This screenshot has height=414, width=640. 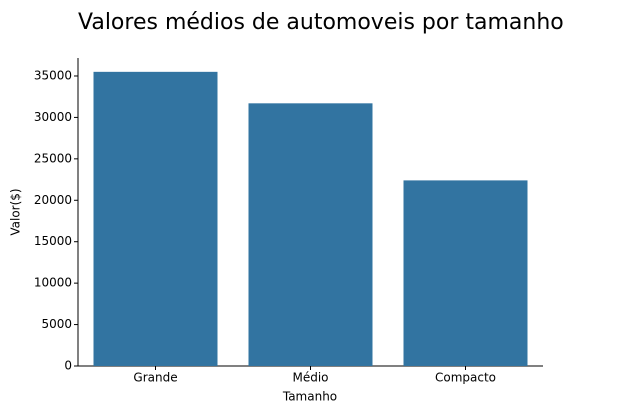 What do you see at coordinates (56, 324) in the screenshot?
I see `y-tick-label: 5000` at bounding box center [56, 324].